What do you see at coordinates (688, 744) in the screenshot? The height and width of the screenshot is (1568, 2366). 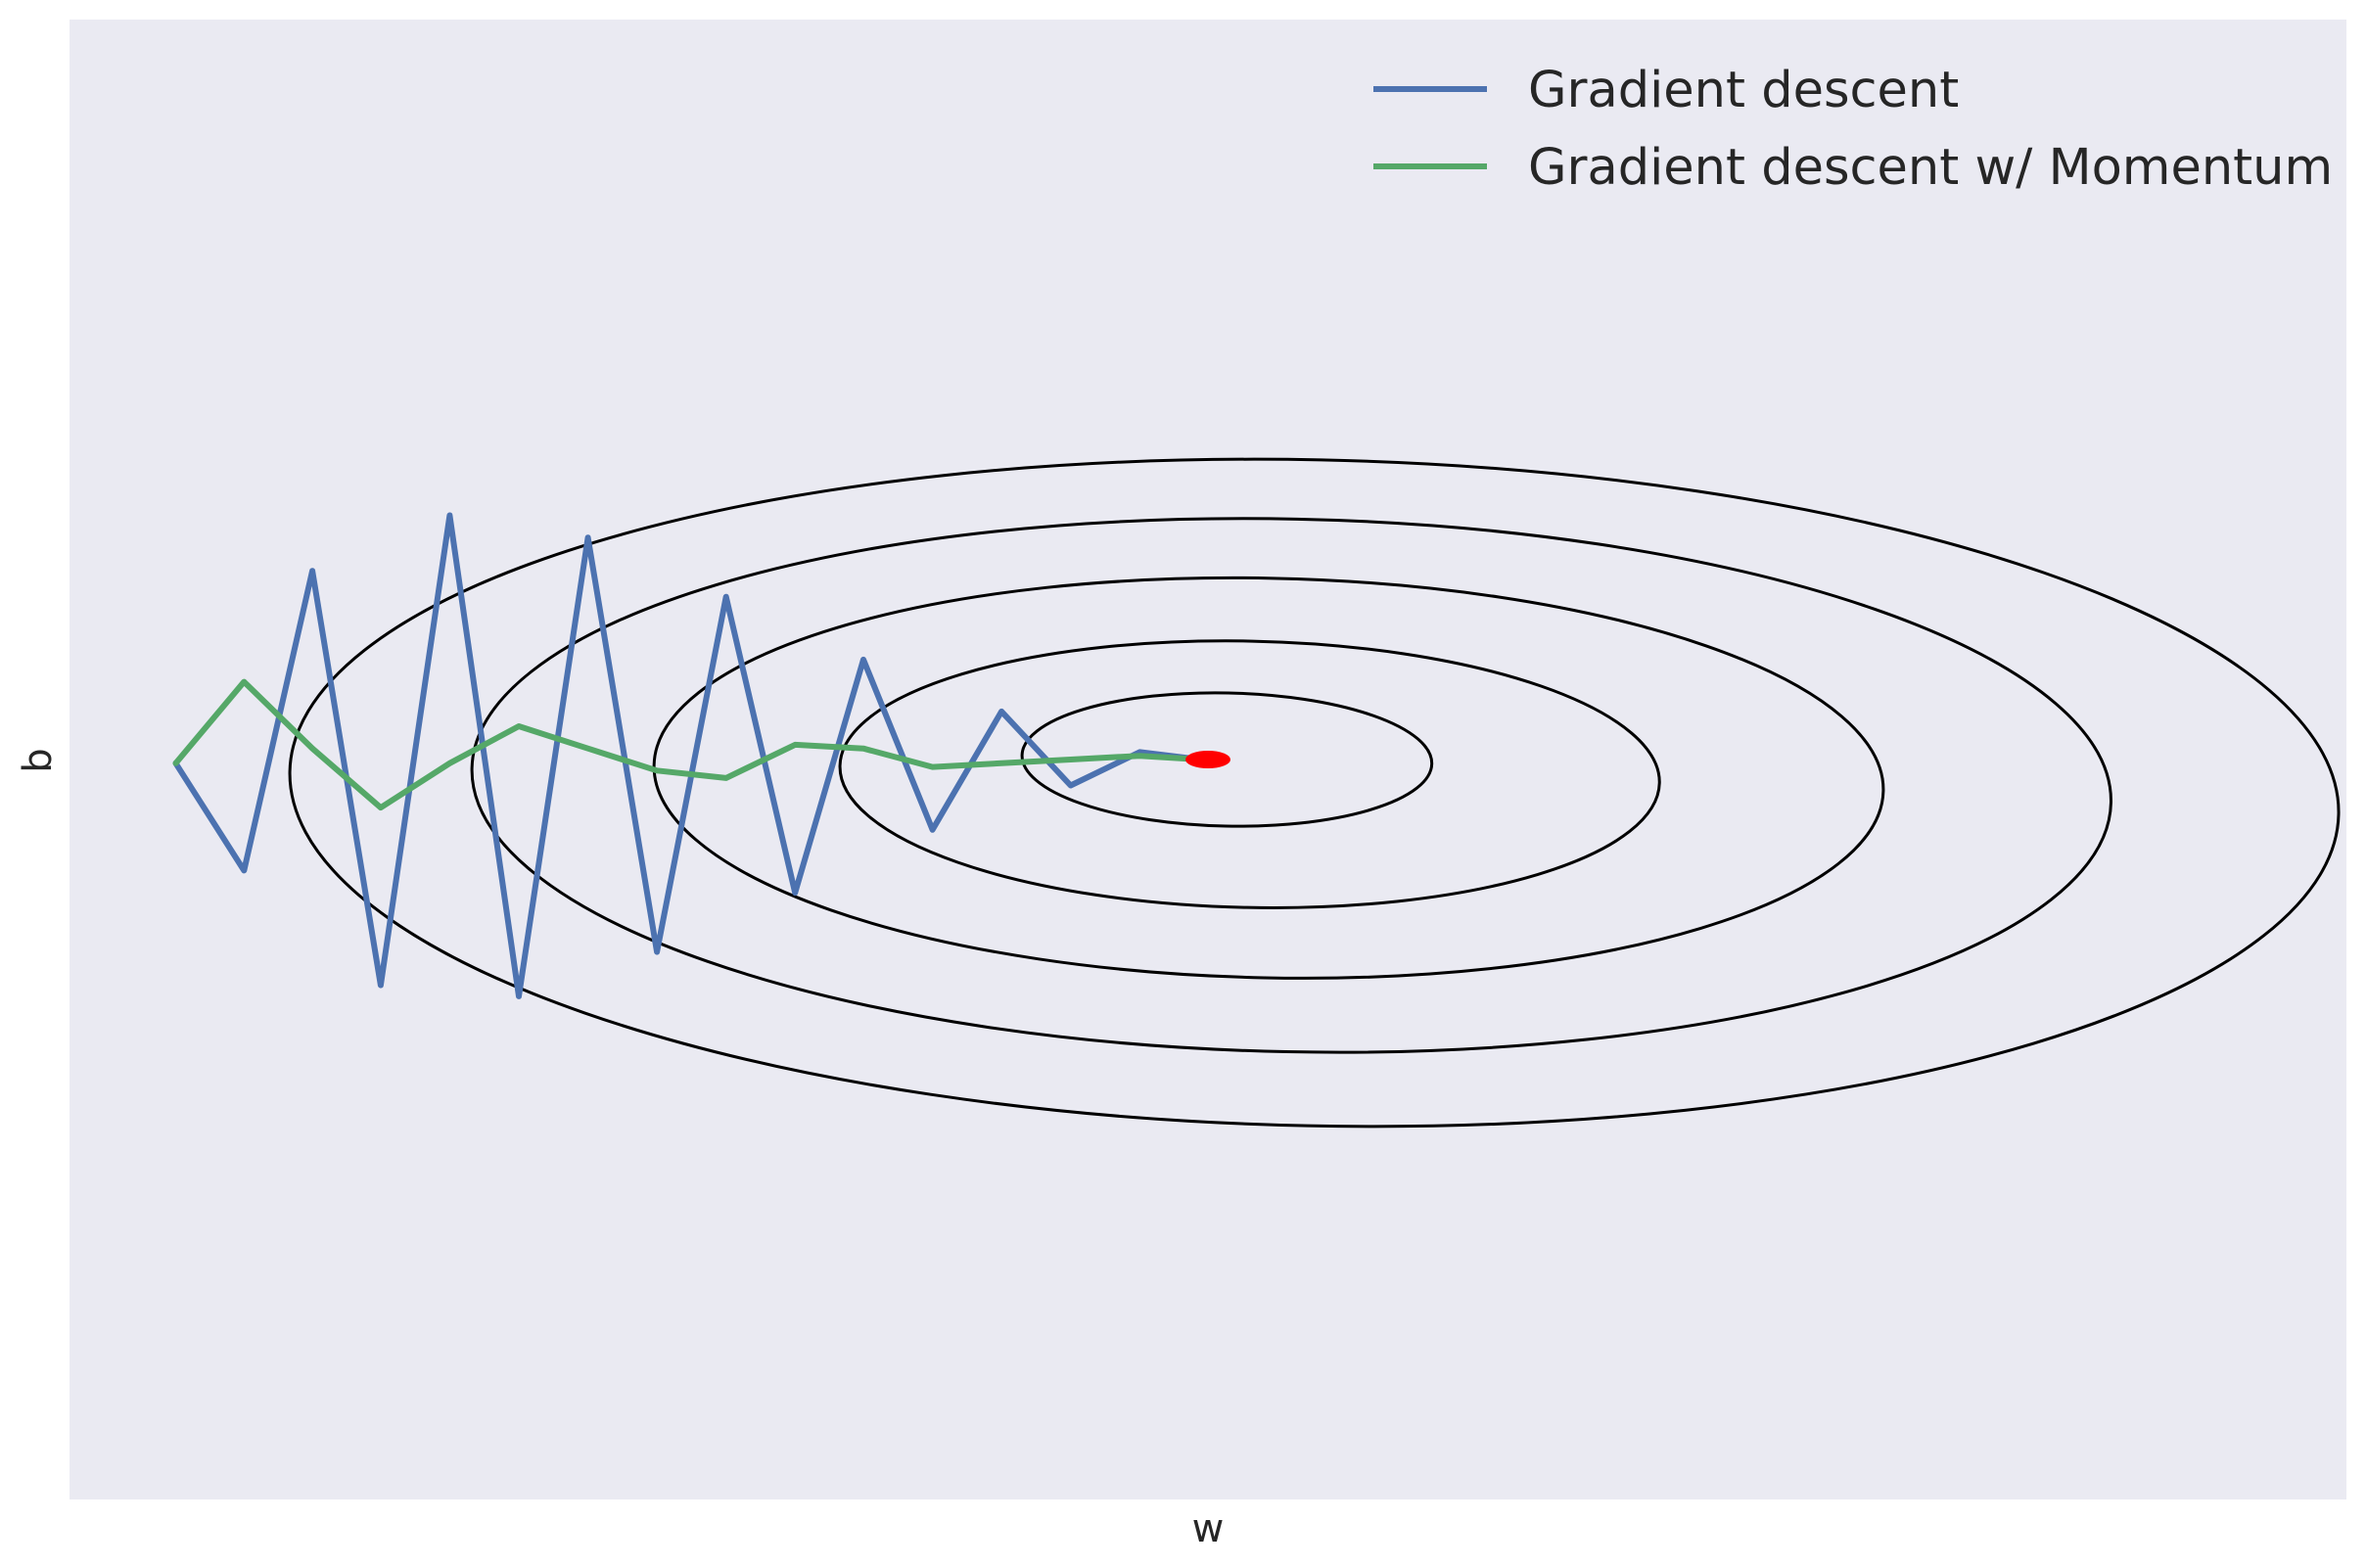 I see `series-line-gradient-descent-momentum` at bounding box center [688, 744].